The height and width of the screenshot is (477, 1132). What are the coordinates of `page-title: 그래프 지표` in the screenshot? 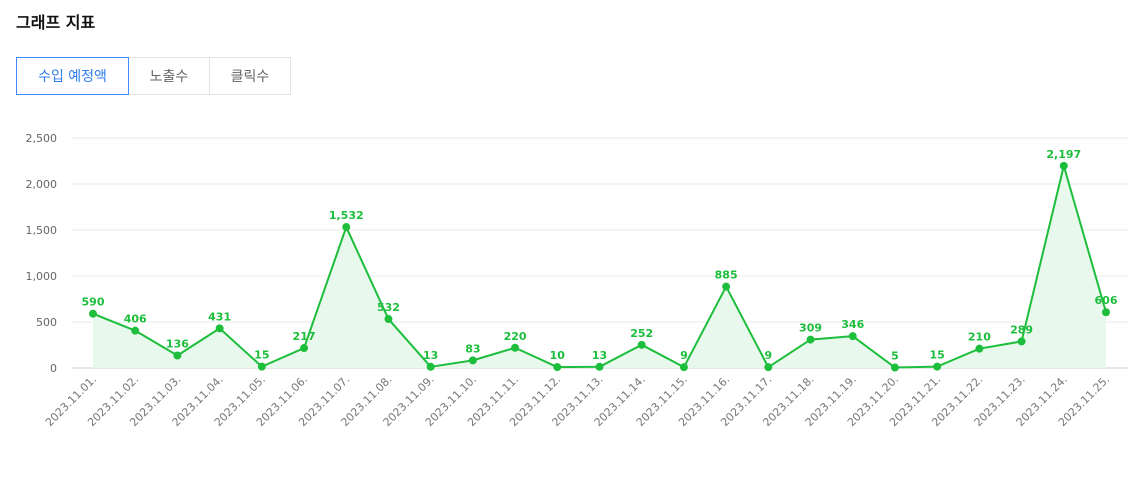 It's located at (56, 22).